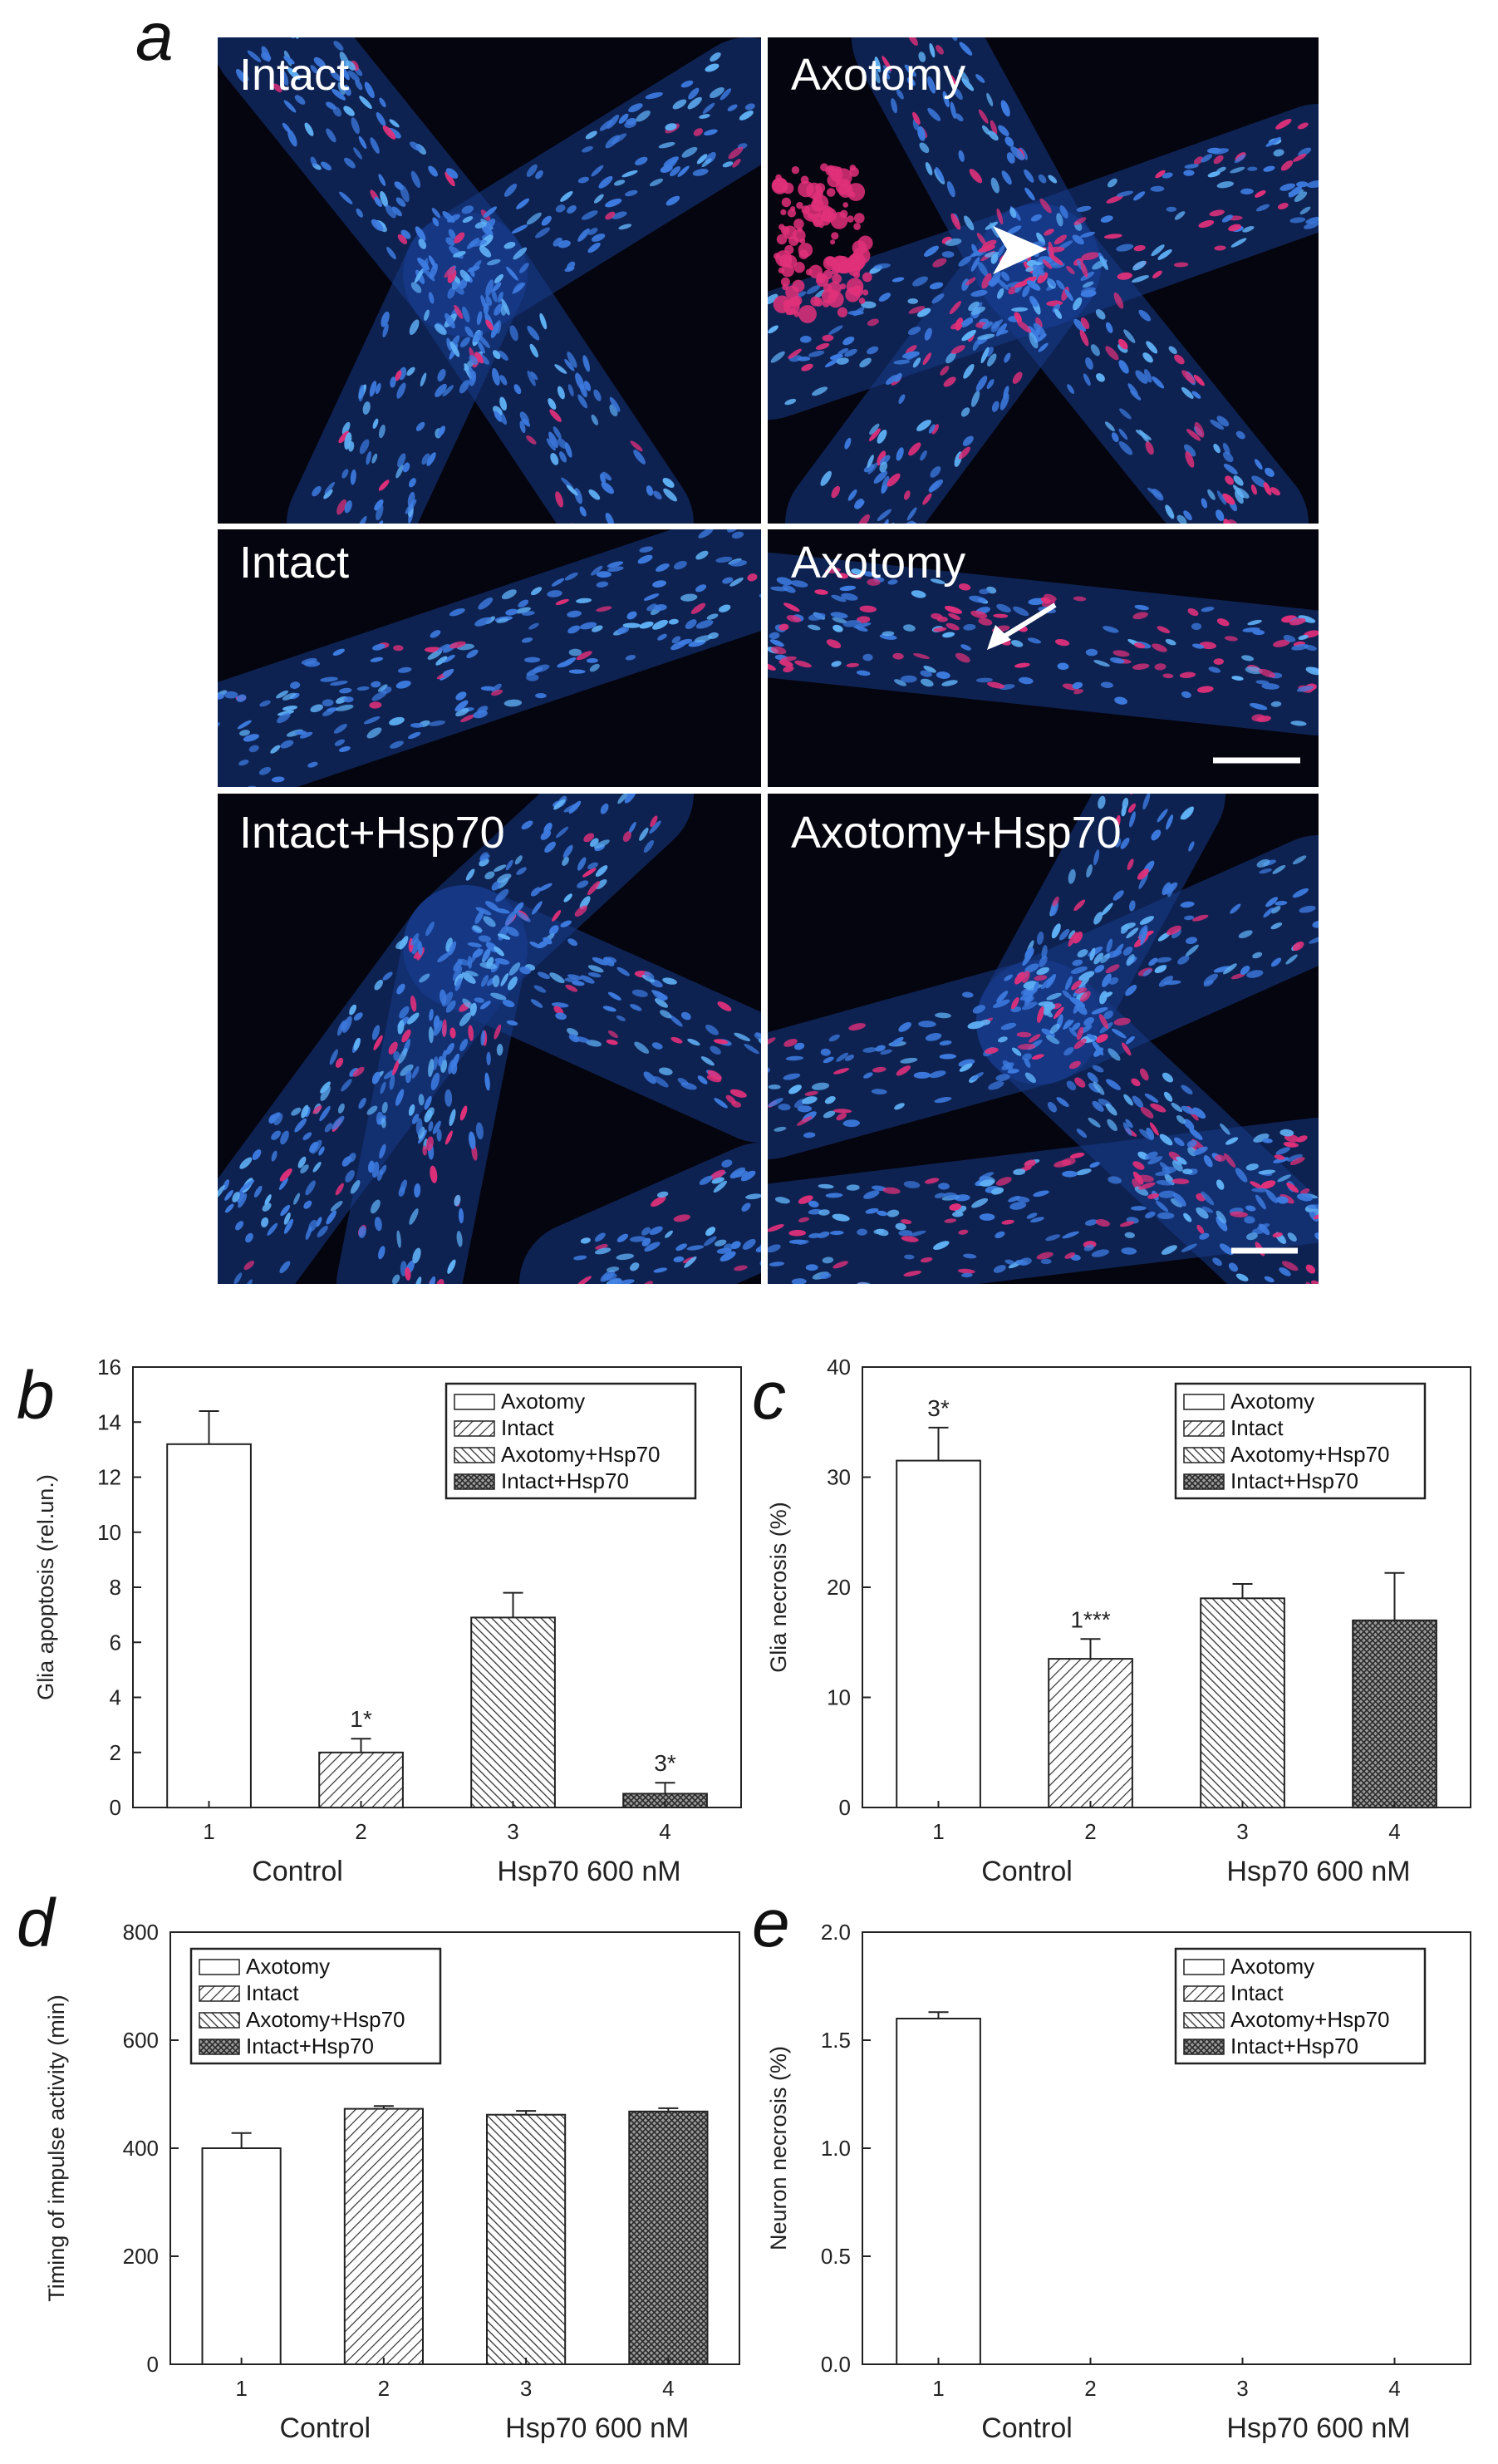 This screenshot has width=1498, height=2464. Describe the element at coordinates (839, 1697) in the screenshot. I see `y-tick-label: 10` at that location.